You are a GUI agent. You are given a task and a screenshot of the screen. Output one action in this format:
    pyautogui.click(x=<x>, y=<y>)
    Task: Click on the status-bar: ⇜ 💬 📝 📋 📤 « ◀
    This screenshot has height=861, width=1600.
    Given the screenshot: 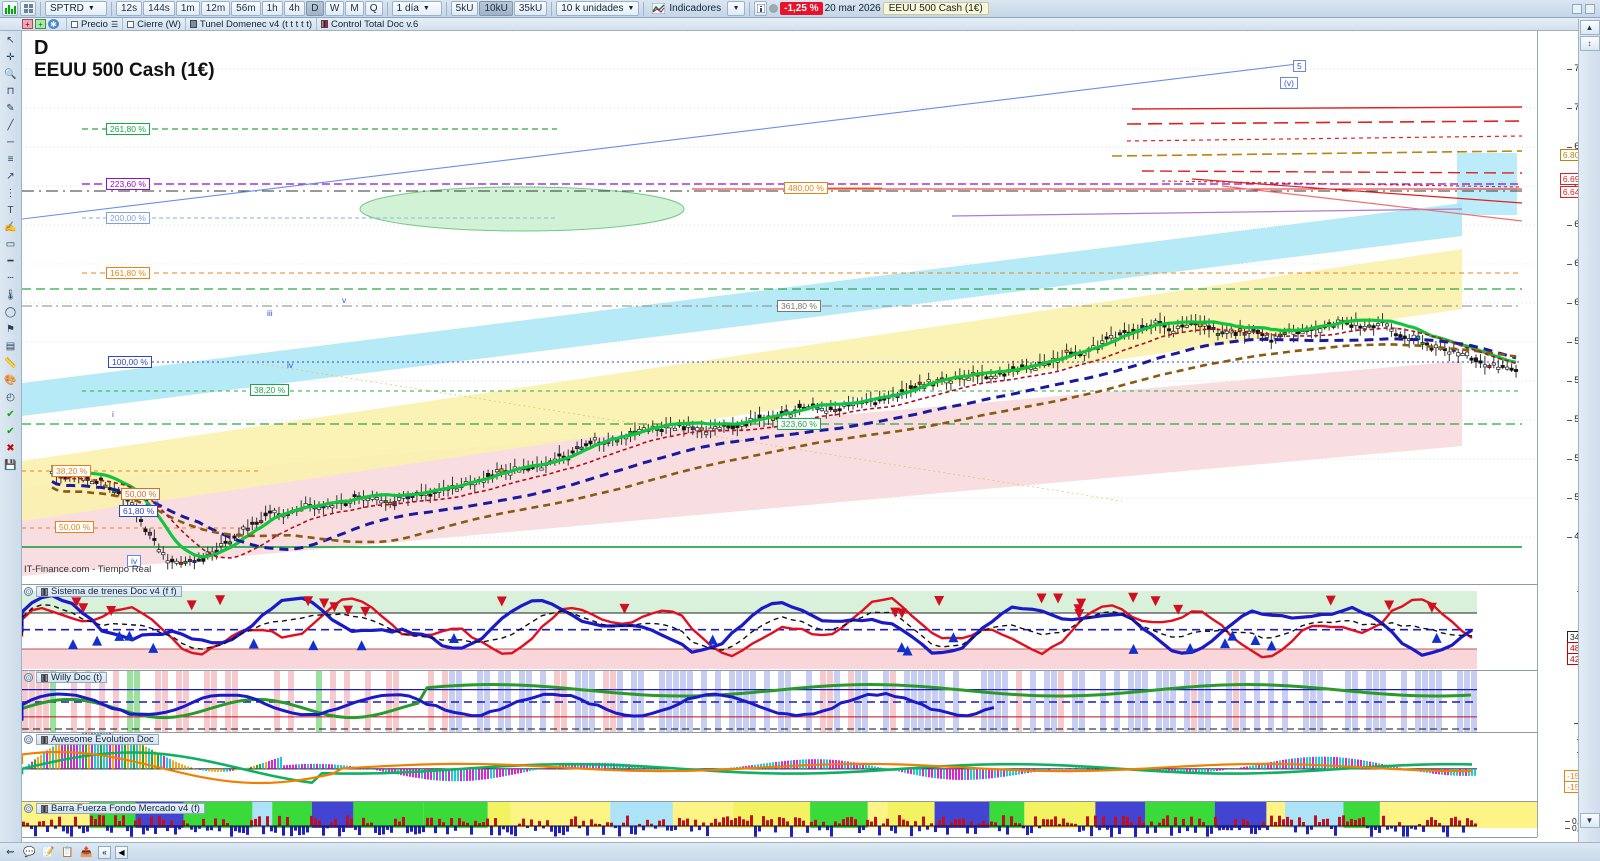 What is the action you would take?
    pyautogui.click(x=800, y=851)
    